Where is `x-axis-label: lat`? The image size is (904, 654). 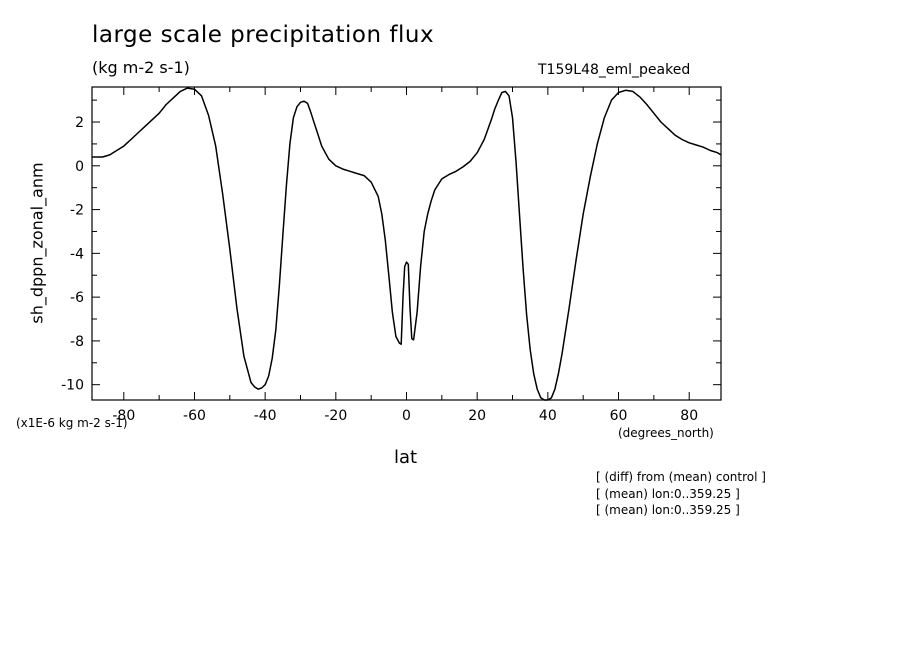
x-axis-label: lat is located at coordinates (406, 457).